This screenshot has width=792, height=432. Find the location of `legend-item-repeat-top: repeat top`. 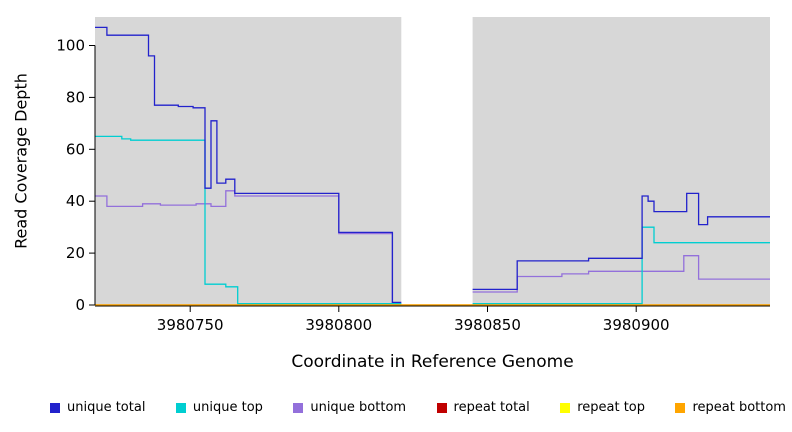

legend-item-repeat-top: repeat top is located at coordinates (602, 407).